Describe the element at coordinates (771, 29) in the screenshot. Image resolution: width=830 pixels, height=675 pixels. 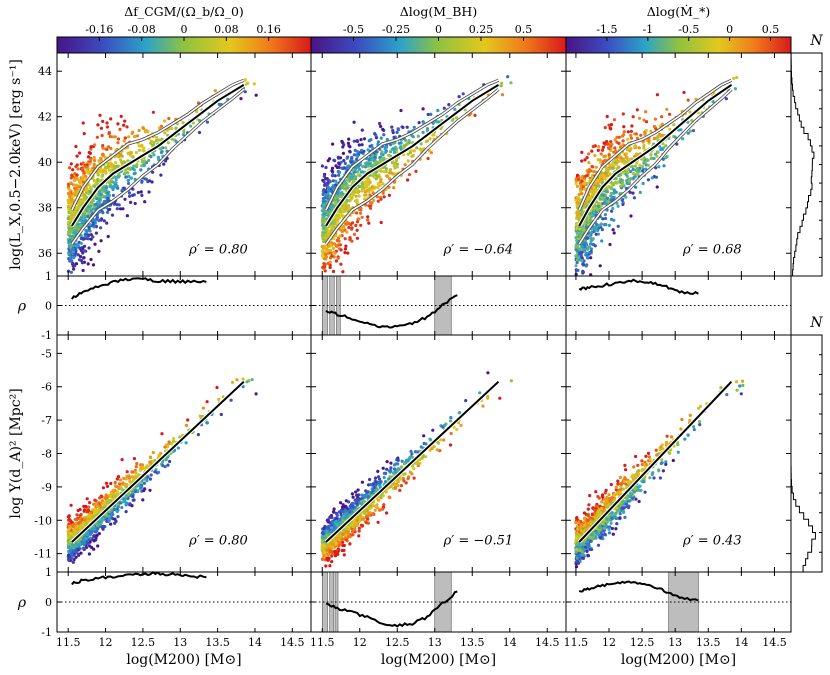
I see `colorbar-tick-label: 0.5` at that location.